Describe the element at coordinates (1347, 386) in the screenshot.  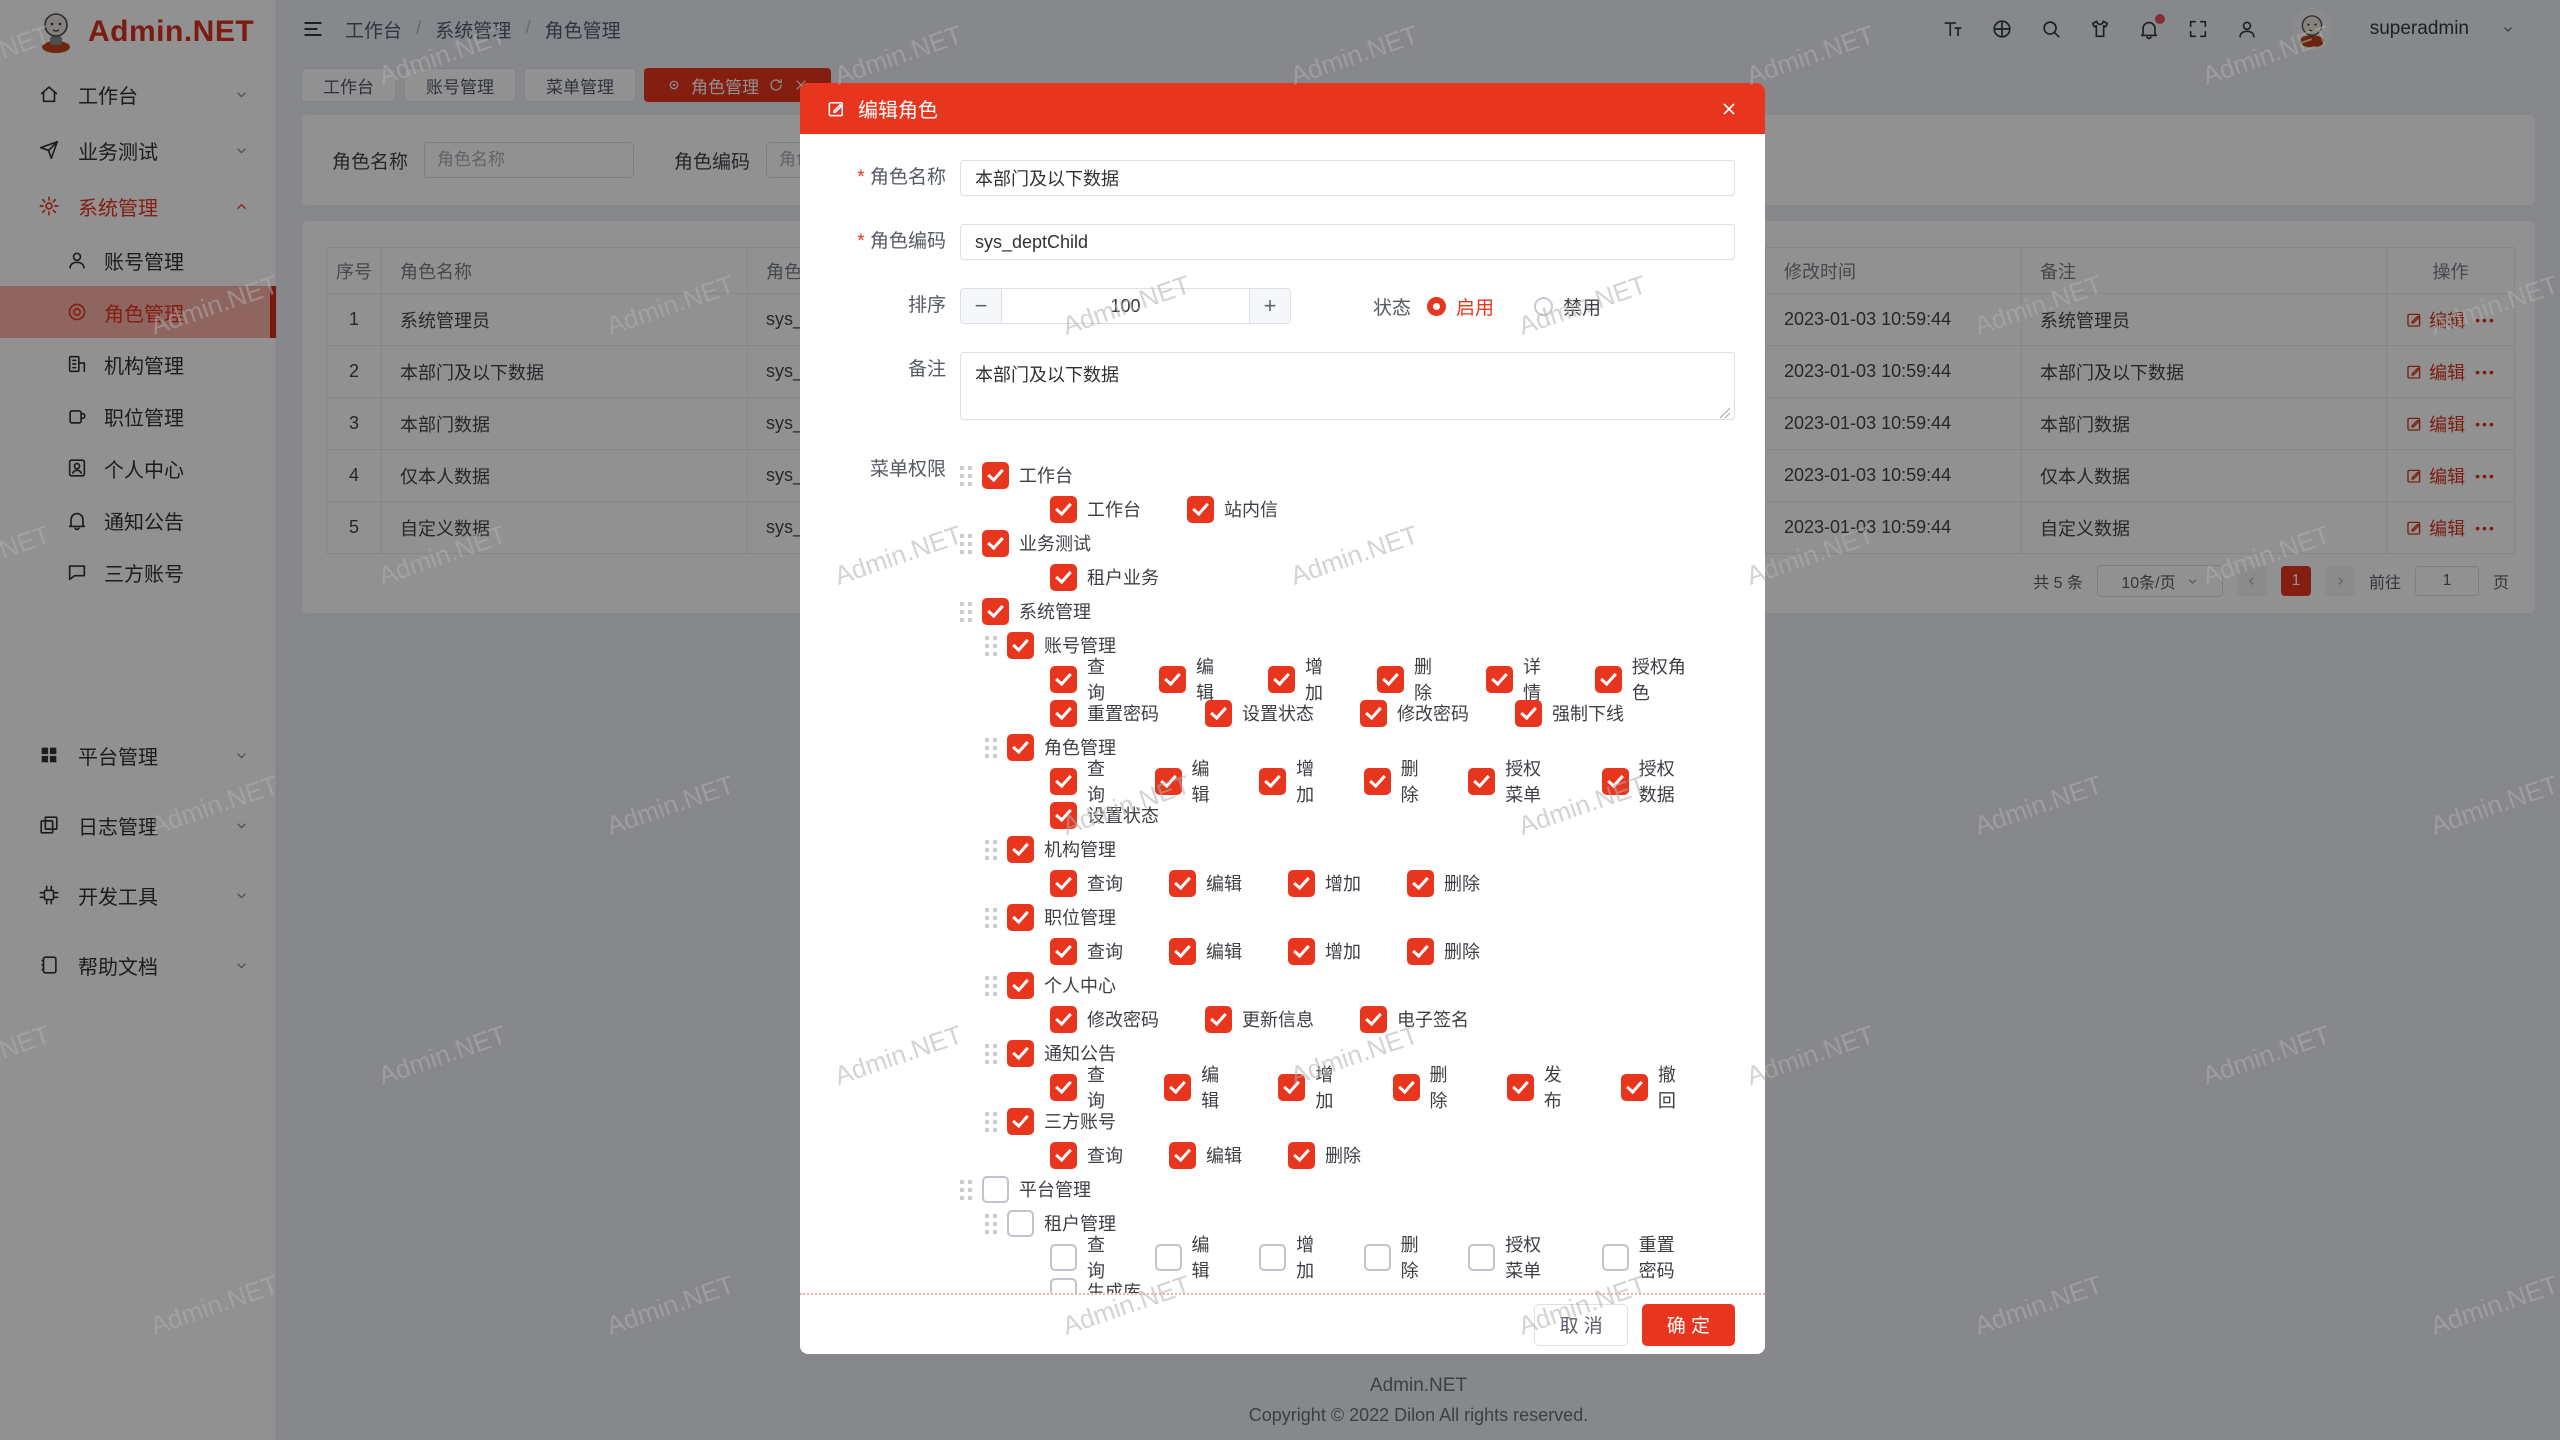
I see `remark-textarea: 本部门及以下数据` at that location.